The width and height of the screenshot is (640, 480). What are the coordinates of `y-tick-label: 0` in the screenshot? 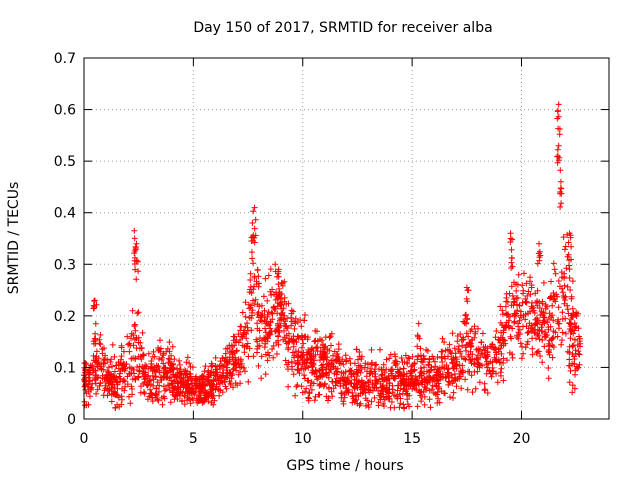 It's located at (71, 420).